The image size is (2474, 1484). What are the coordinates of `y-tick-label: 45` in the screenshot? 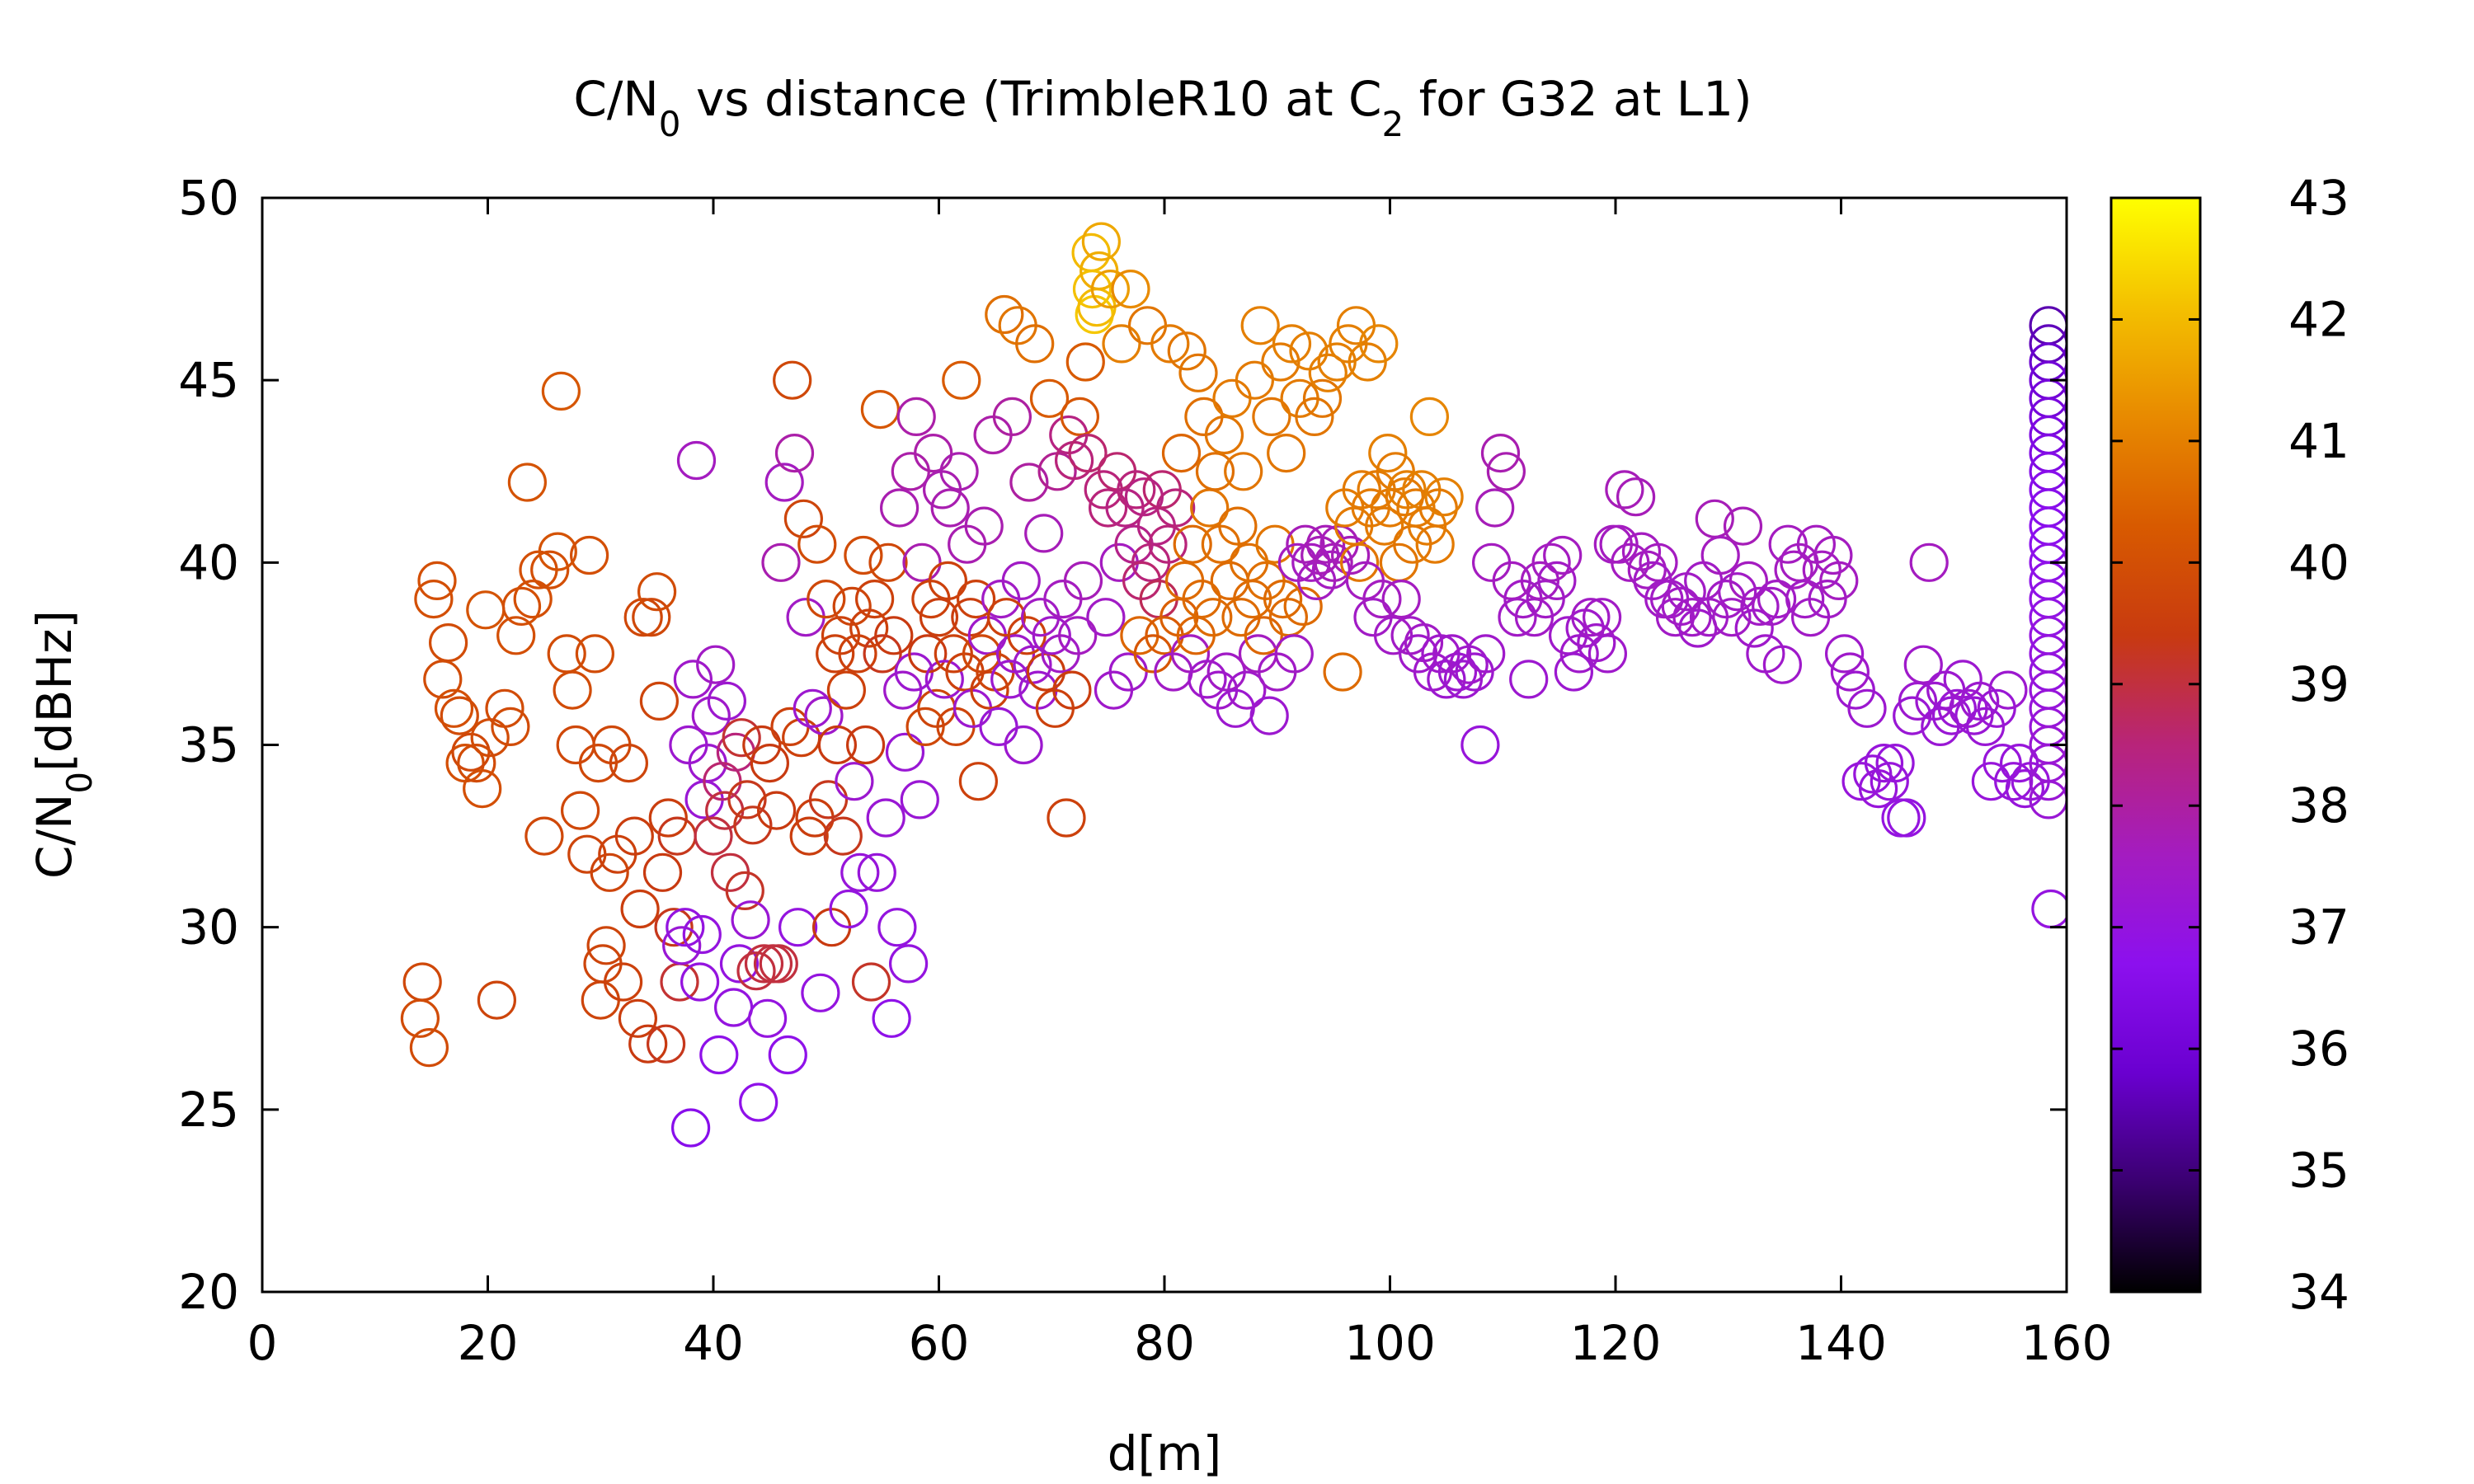 It's located at (208, 380).